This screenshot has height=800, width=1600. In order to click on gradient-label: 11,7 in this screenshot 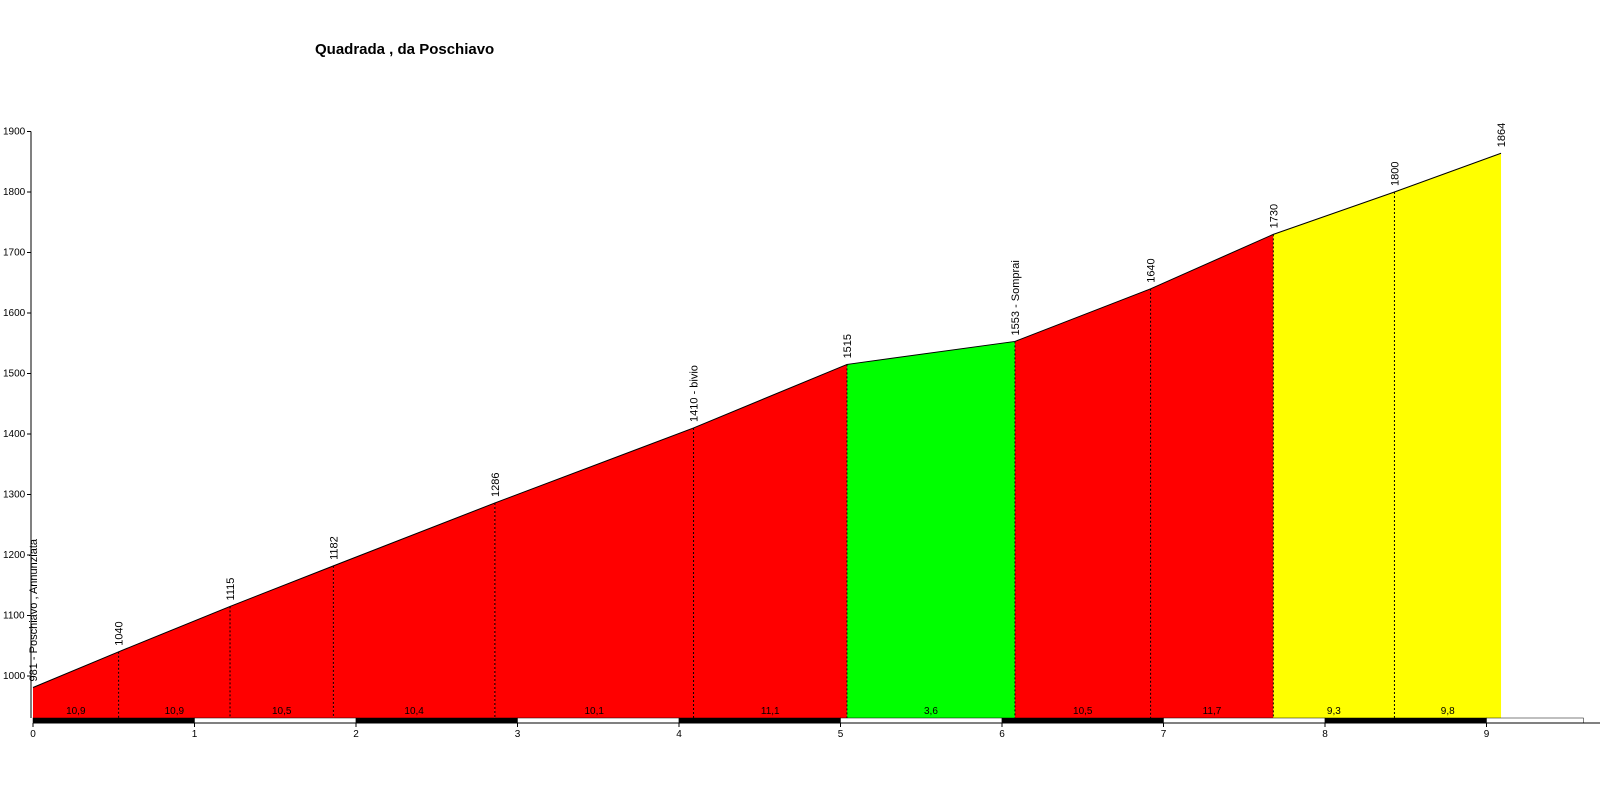, I will do `click(1212, 711)`.